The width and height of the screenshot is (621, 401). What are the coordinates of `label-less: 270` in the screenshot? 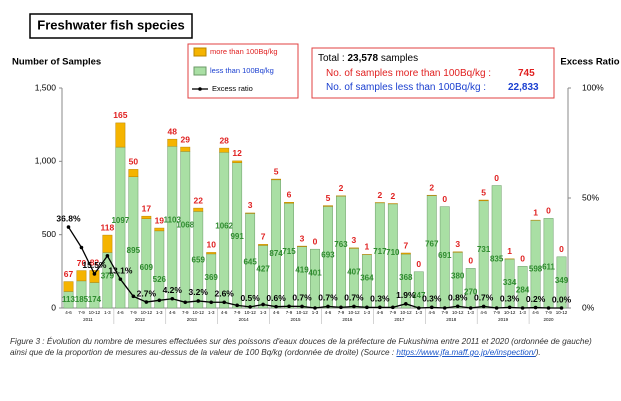 It's located at (471, 292).